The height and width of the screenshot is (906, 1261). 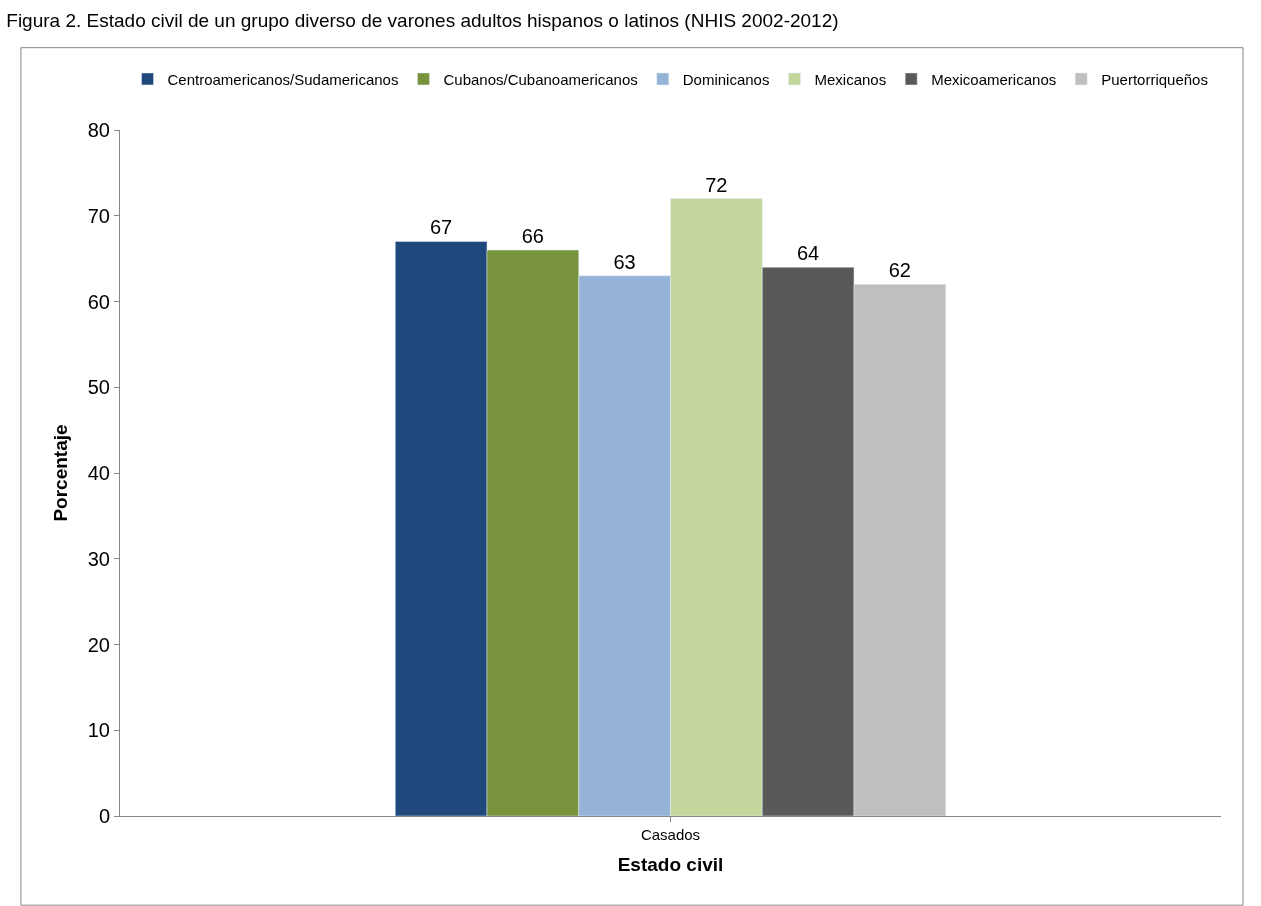 I want to click on y-tick-label: 70, so click(x=98, y=215).